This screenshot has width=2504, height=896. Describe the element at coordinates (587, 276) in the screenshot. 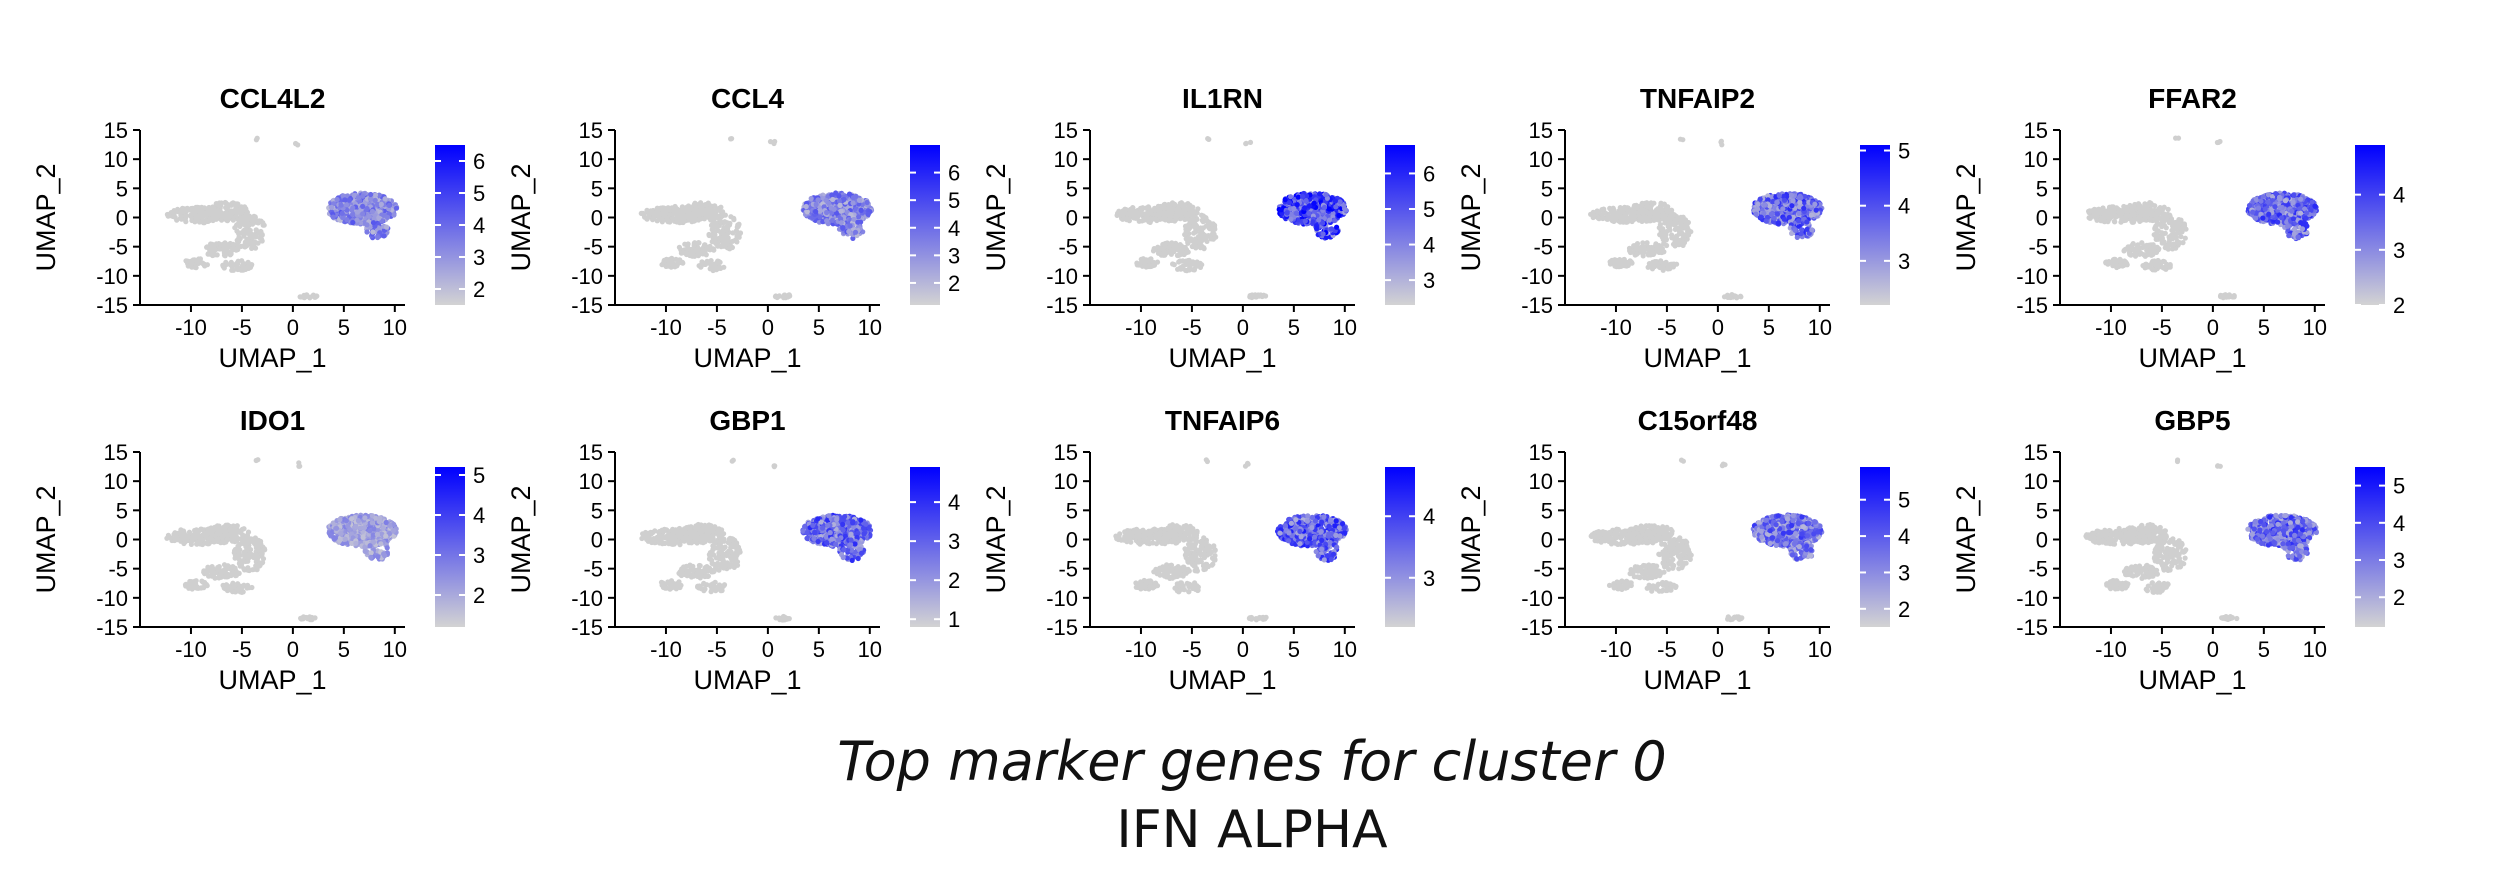

I see `y-tick-label: -10` at that location.